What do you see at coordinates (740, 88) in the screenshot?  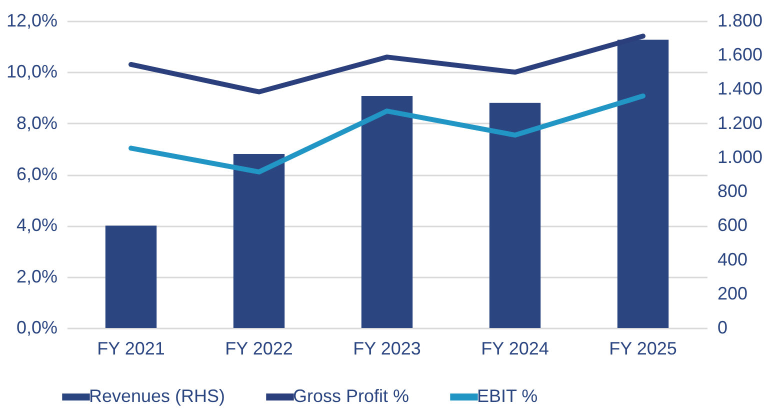 I see `y2-tick-label: 1.400` at bounding box center [740, 88].